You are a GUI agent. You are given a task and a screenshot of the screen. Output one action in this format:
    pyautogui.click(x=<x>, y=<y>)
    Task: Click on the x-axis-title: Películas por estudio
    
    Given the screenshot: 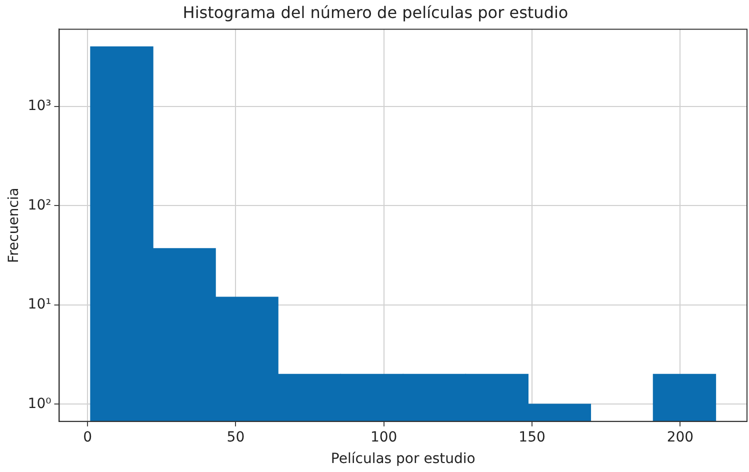 What is the action you would take?
    pyautogui.click(x=403, y=459)
    